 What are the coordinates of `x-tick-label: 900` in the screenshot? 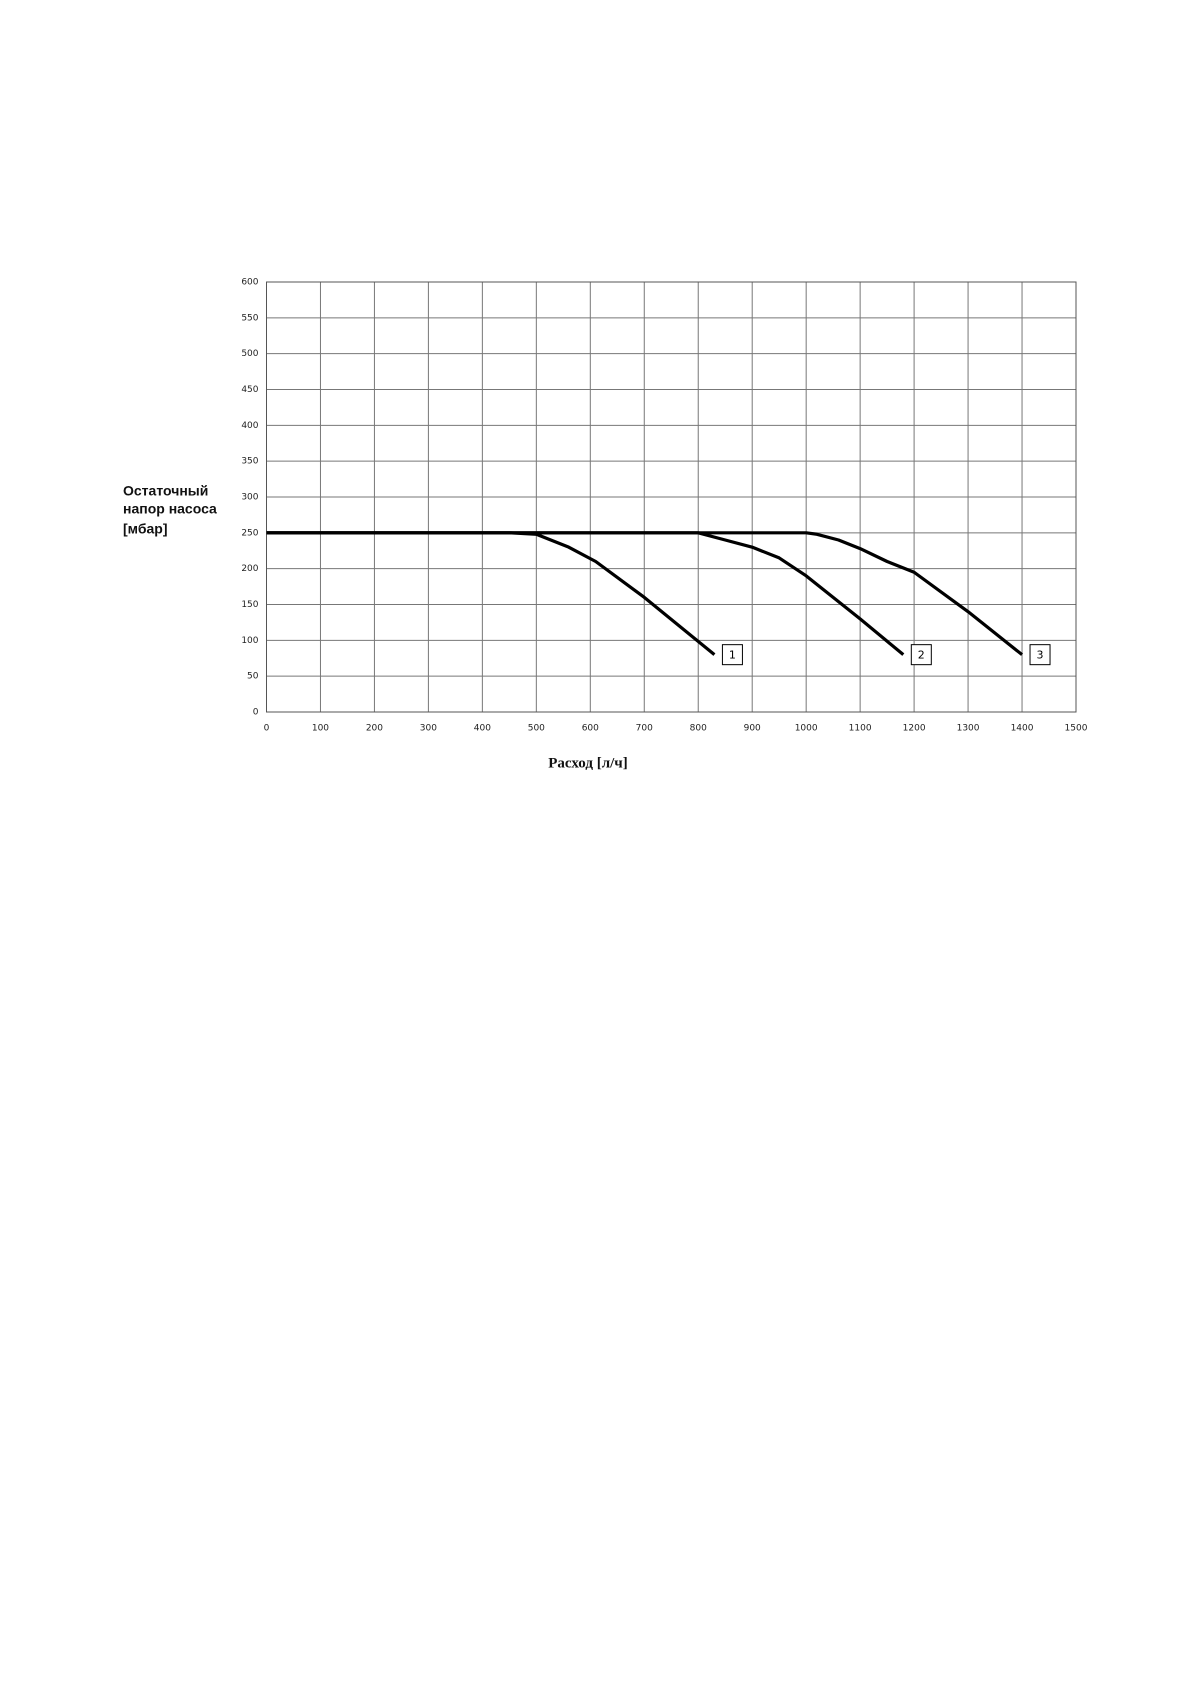 It's located at (752, 729).